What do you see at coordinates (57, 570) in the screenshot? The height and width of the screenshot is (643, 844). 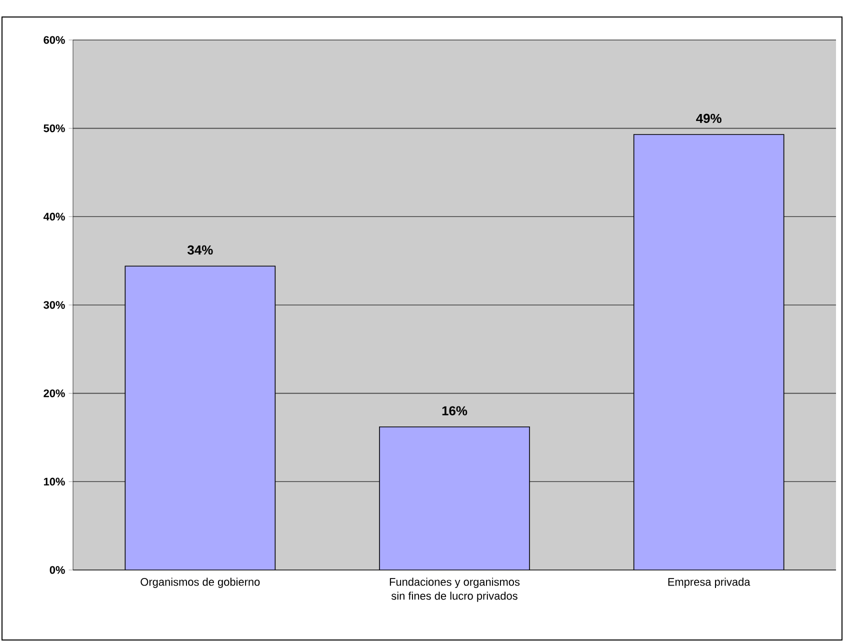 I see `y-tick-label: 0%` at bounding box center [57, 570].